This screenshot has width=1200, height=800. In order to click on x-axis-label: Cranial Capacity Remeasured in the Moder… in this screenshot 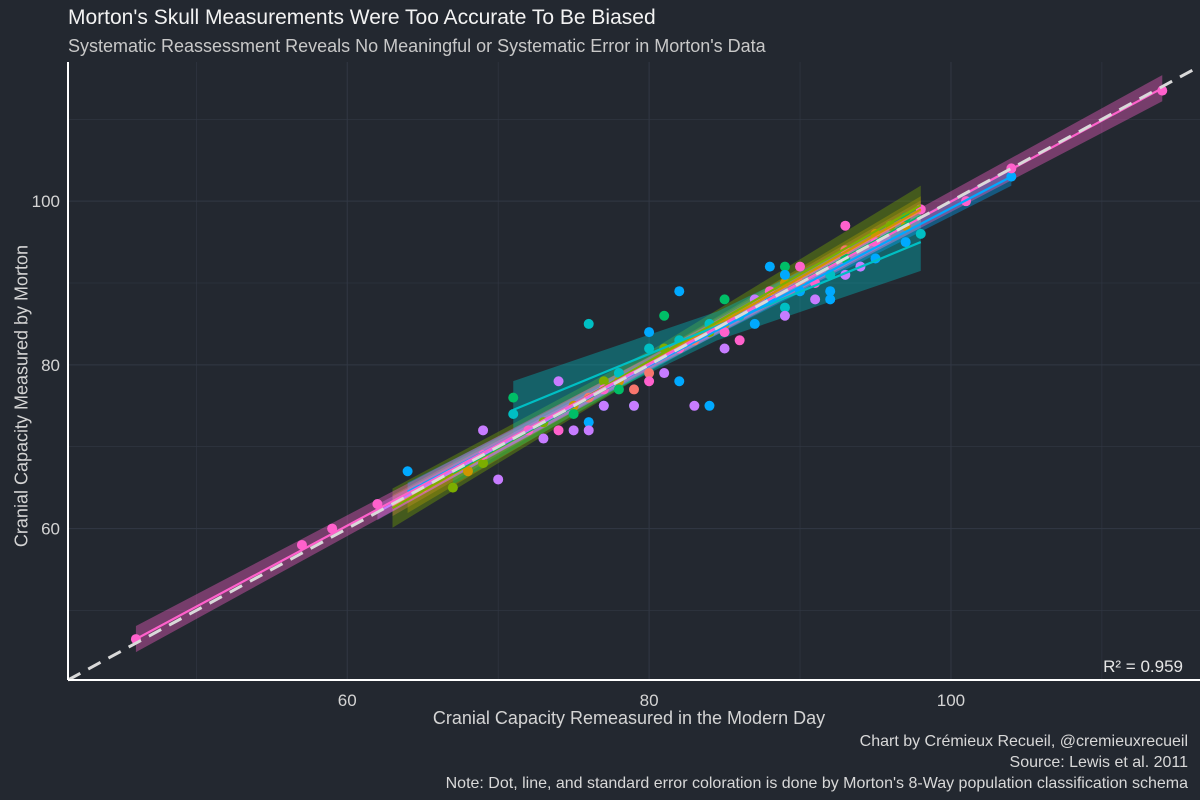, I will do `click(629, 718)`.